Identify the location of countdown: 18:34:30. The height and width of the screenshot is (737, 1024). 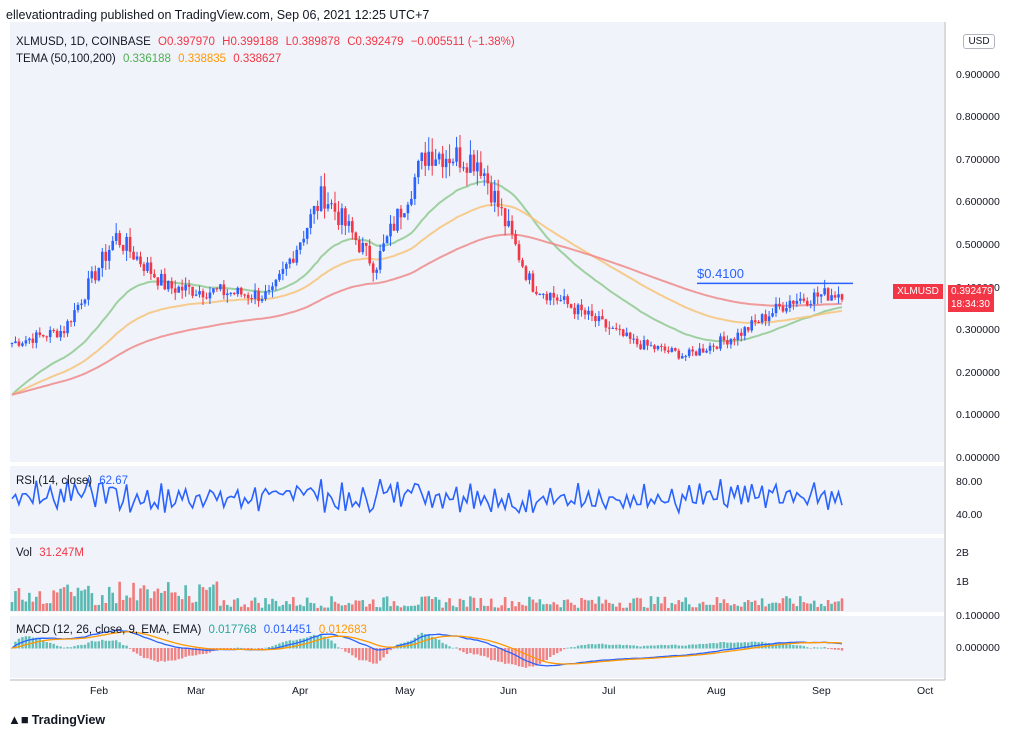
(970, 304).